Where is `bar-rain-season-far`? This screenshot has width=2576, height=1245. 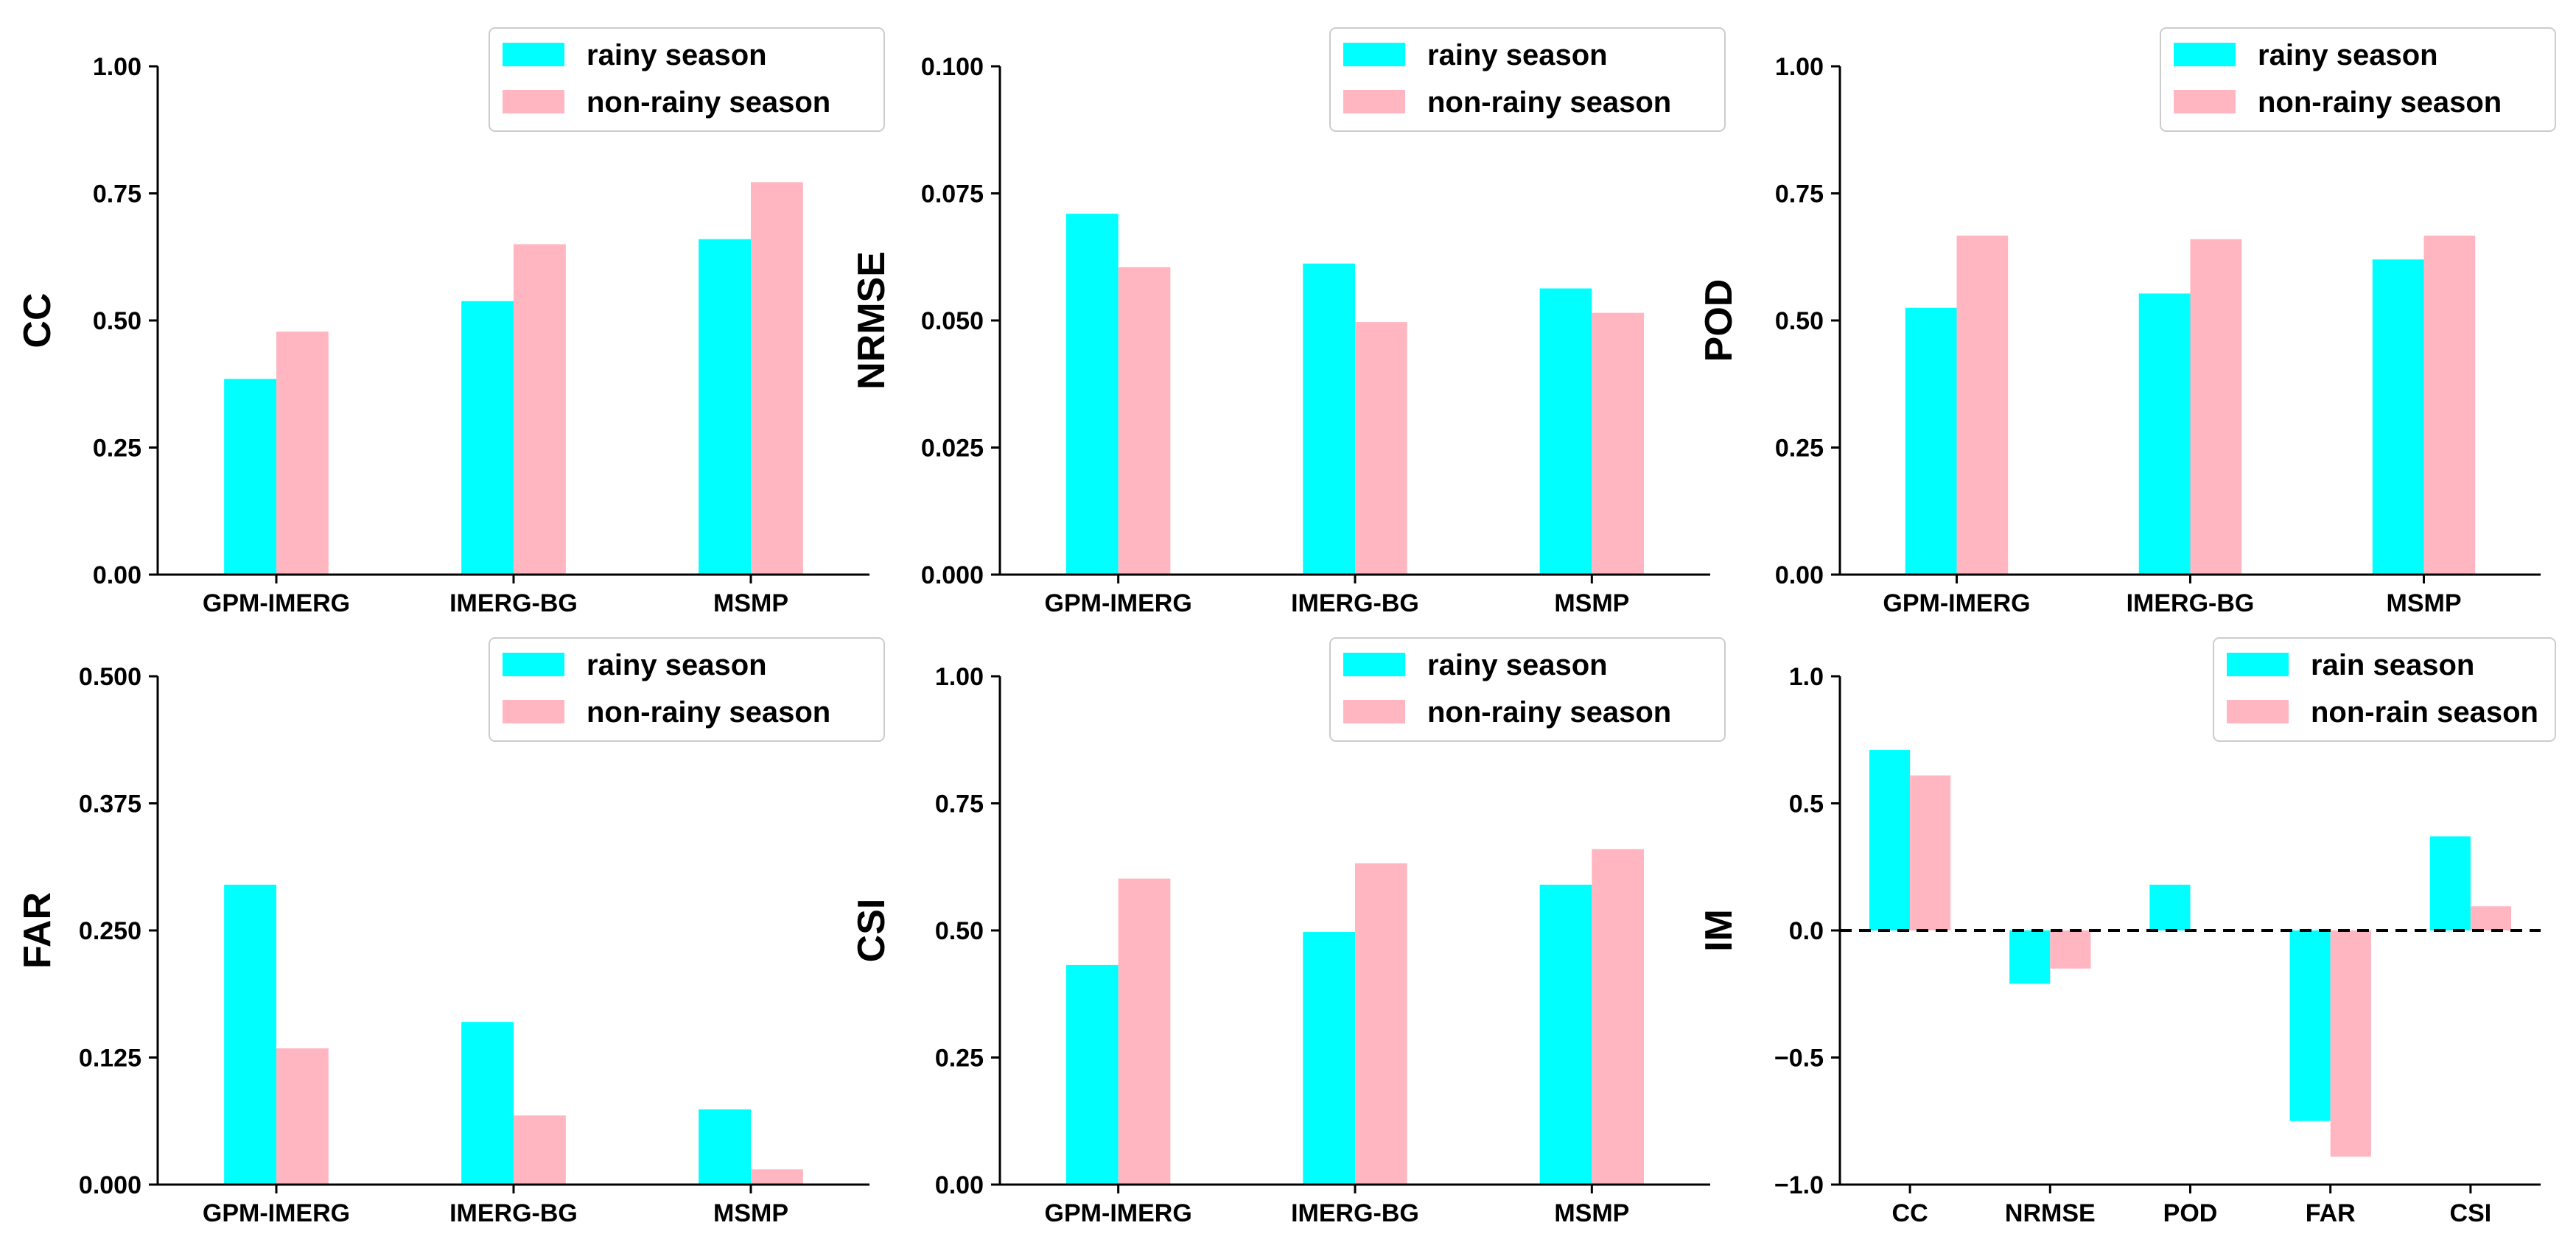 bar-rain-season-far is located at coordinates (2310, 1025).